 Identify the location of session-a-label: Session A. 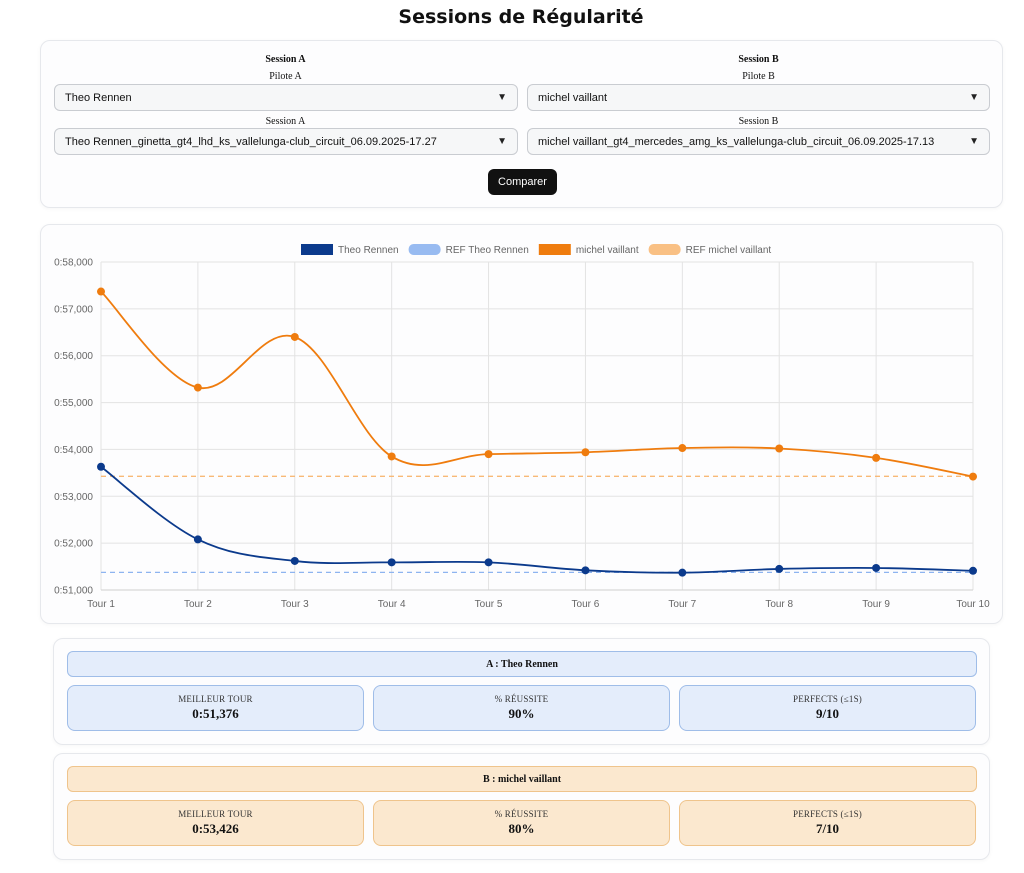
(285, 121).